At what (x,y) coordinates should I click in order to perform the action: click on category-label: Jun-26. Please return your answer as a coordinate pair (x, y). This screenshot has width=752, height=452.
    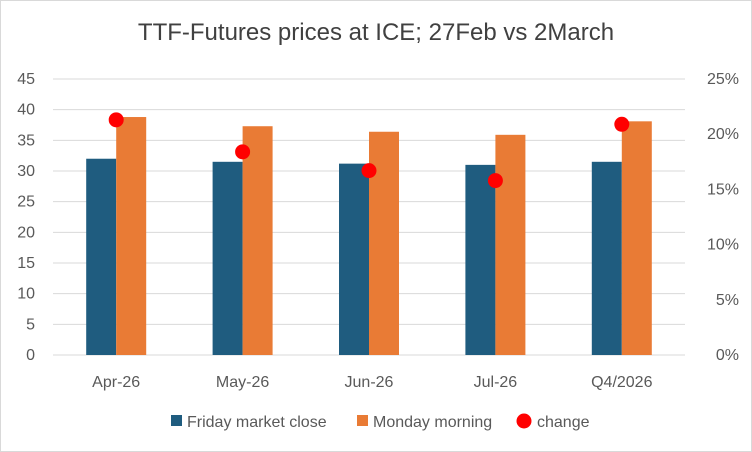
    Looking at the image, I should click on (369, 382).